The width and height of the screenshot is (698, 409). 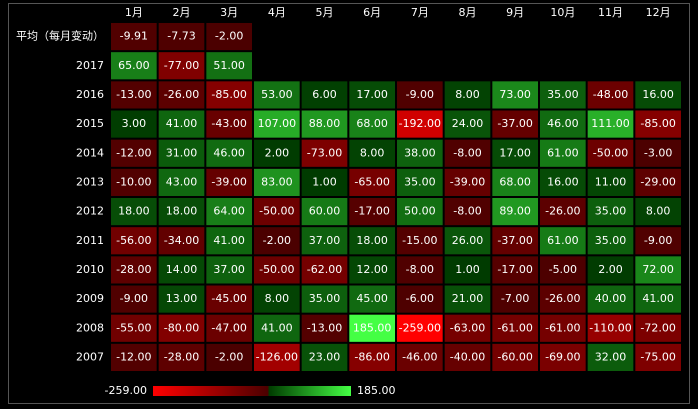 What do you see at coordinates (182, 298) in the screenshot?
I see `cell-label: 13.00` at bounding box center [182, 298].